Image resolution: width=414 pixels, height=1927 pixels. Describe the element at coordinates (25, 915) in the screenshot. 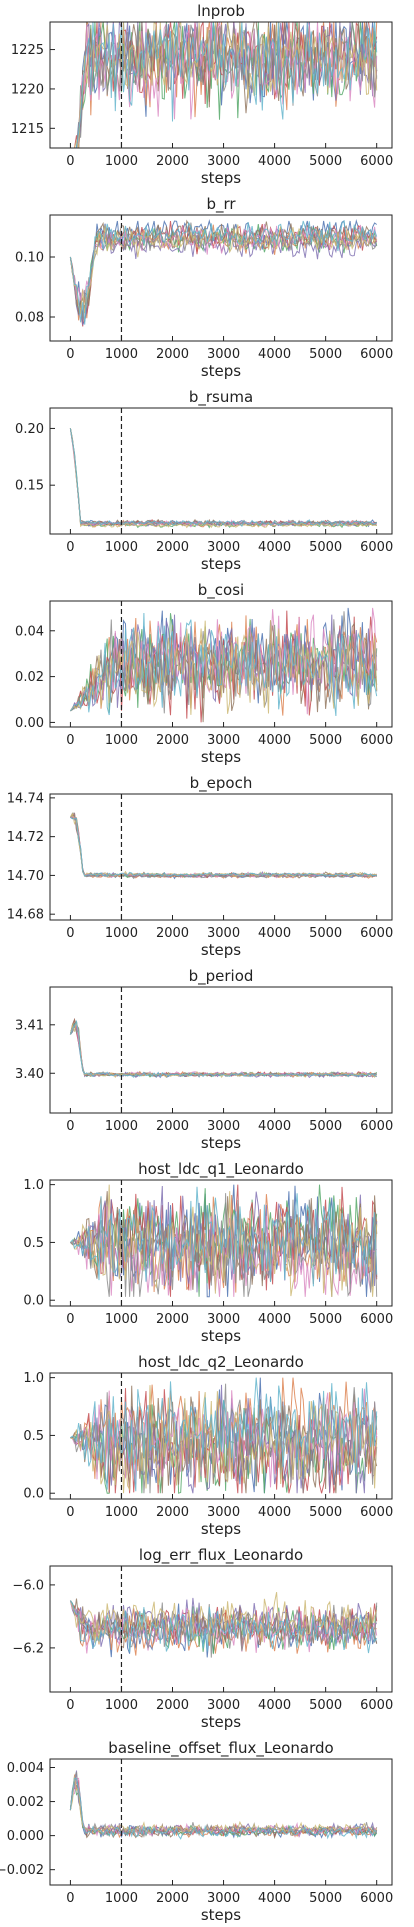

I see `y-tick-label: 14.68` at that location.